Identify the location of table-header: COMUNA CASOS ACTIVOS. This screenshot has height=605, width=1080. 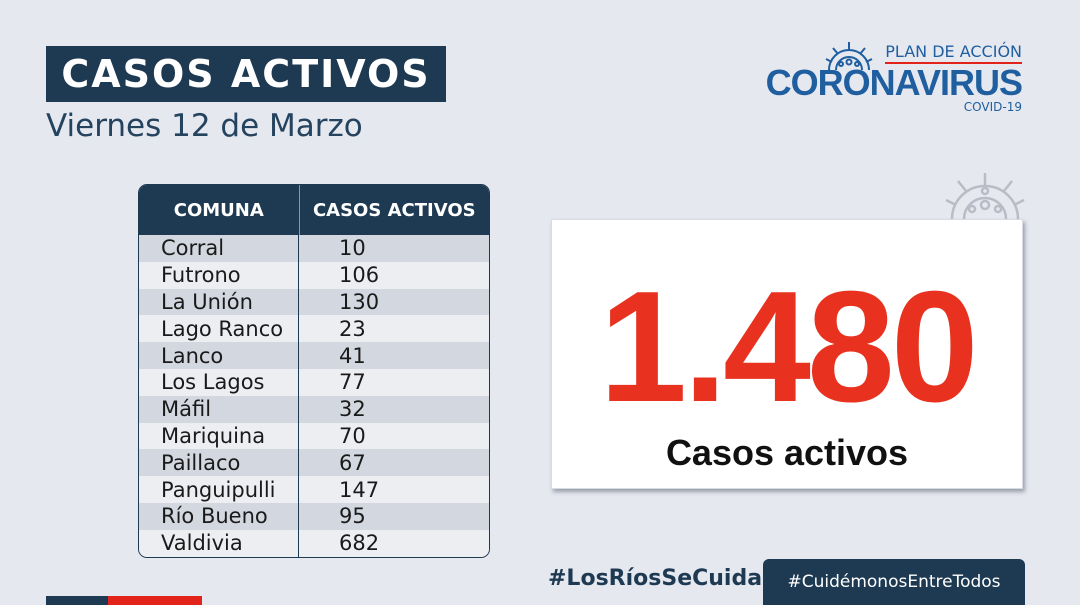
(314, 210).